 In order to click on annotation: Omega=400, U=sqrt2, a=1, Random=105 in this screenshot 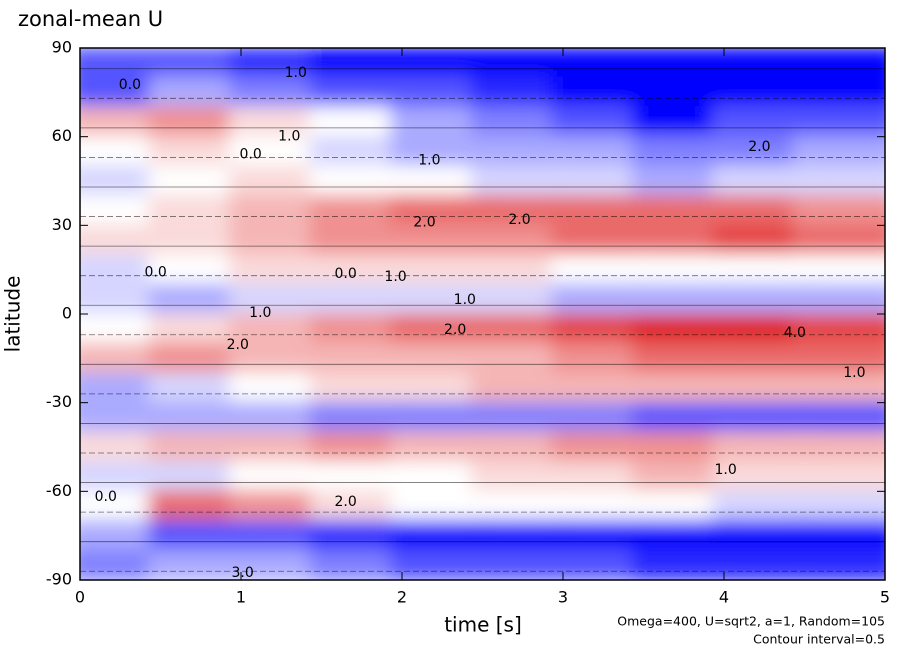, I will do `click(751, 621)`.